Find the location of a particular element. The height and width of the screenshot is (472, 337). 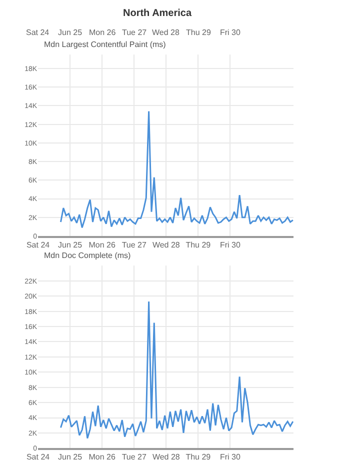

y-axis-title: Mdn Doc Complete (ms) is located at coordinates (88, 255).